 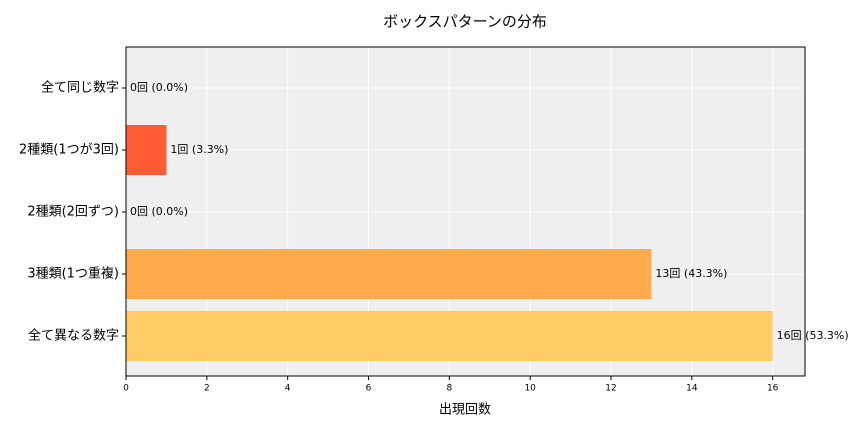 I want to click on x-tick-label: 4, so click(x=288, y=389).